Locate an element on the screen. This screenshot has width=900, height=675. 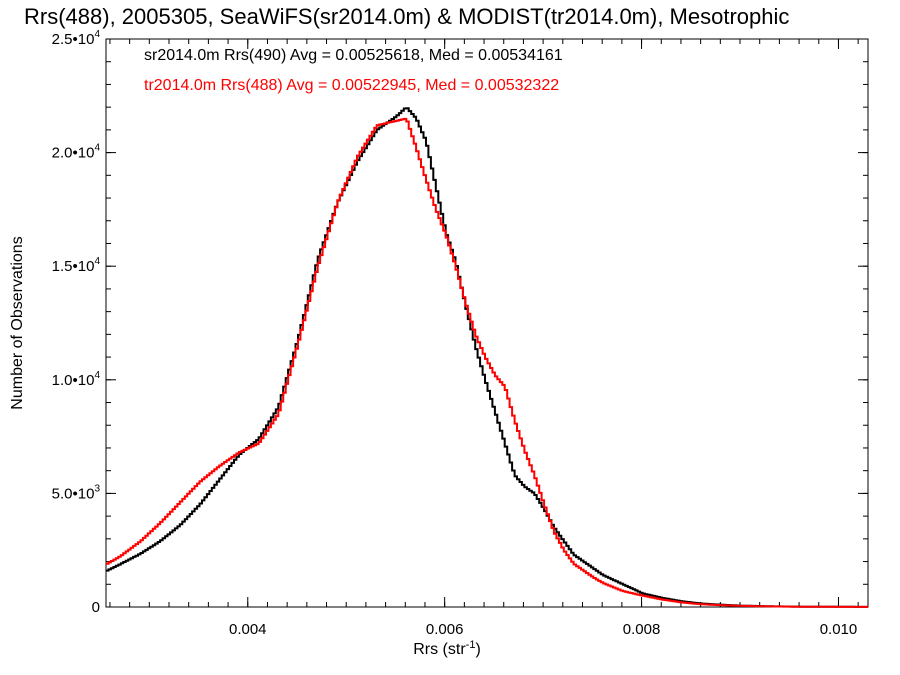
x-tick-label: 0.004 is located at coordinates (248, 629).